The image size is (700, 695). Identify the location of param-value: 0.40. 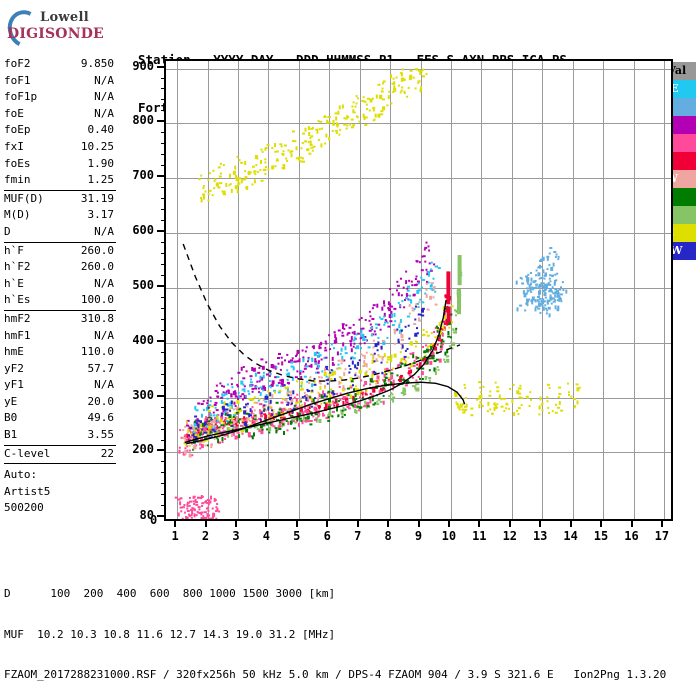
(101, 130).